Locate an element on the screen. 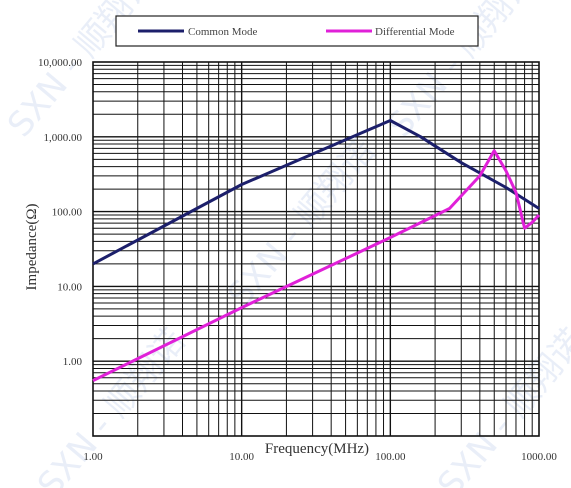  x-axis-label: Frequency(MHz) is located at coordinates (317, 449).